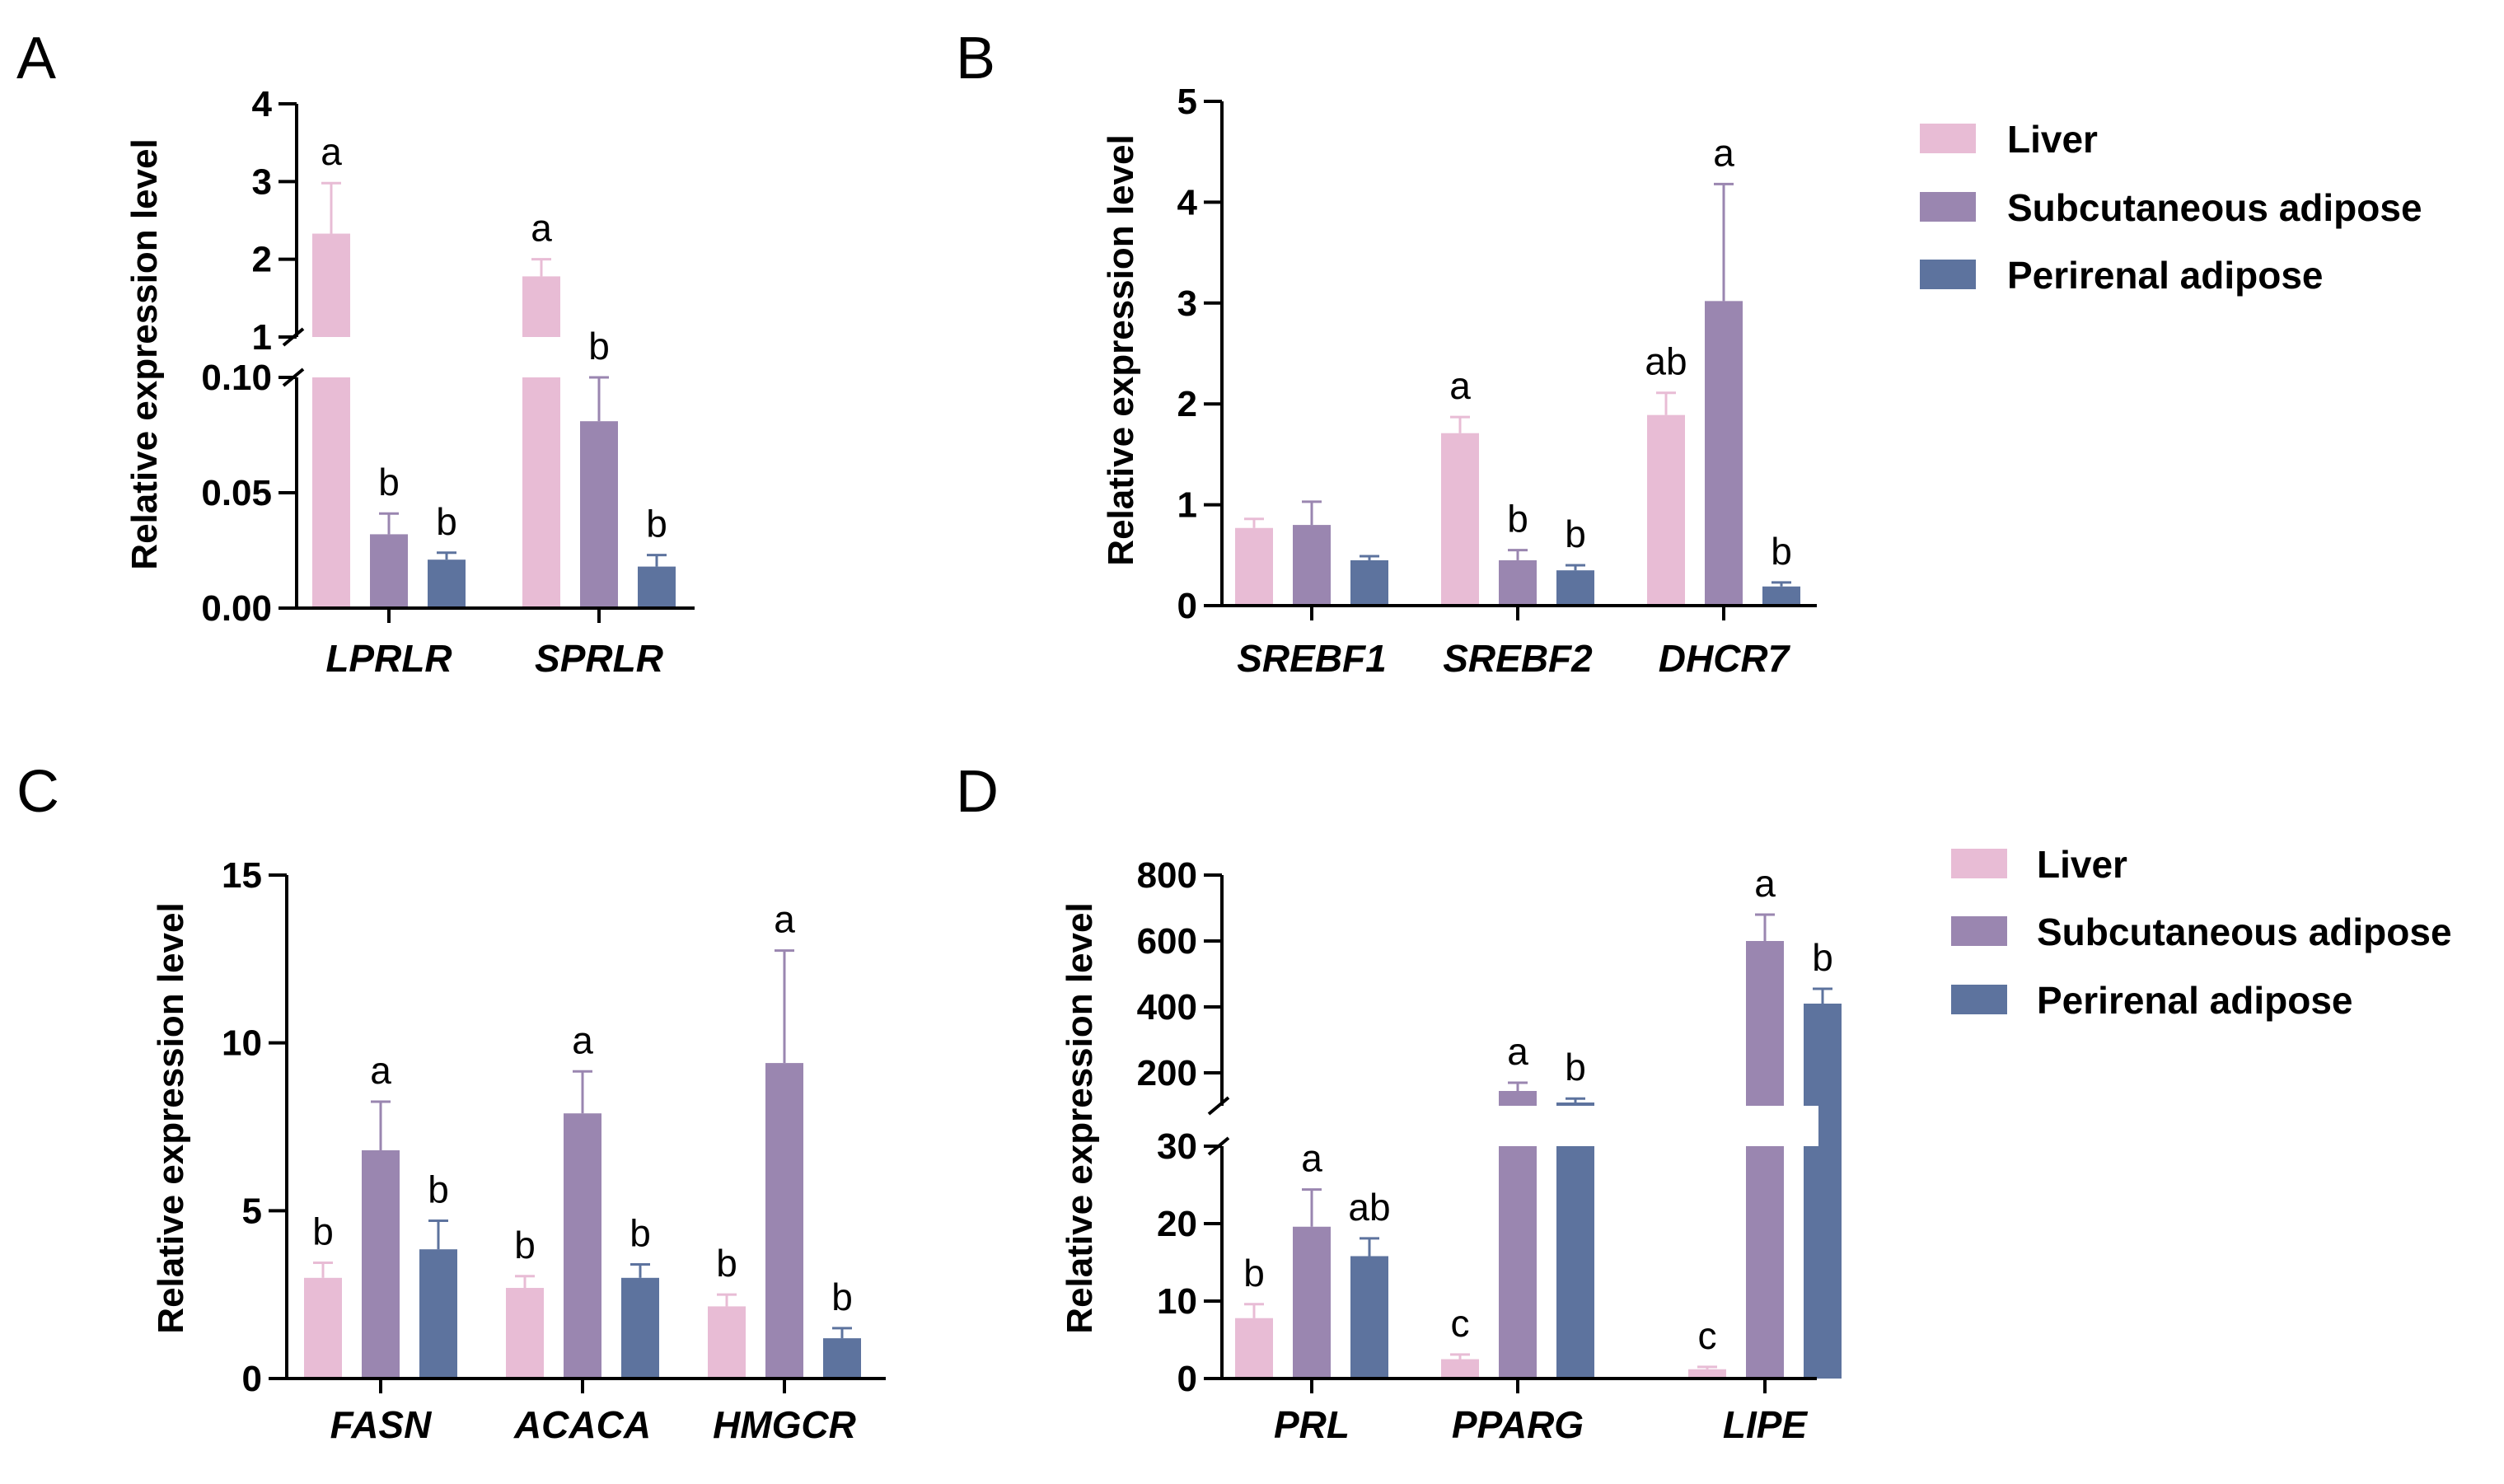  What do you see at coordinates (1979, 931) in the screenshot?
I see `legend-swatch-subcutaneous` at bounding box center [1979, 931].